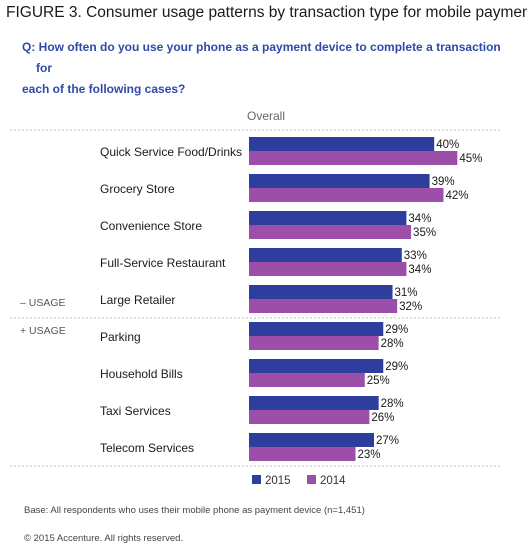 The width and height of the screenshot is (527, 553). Describe the element at coordinates (406, 293) in the screenshot. I see `data-label-2015: 31%` at that location.